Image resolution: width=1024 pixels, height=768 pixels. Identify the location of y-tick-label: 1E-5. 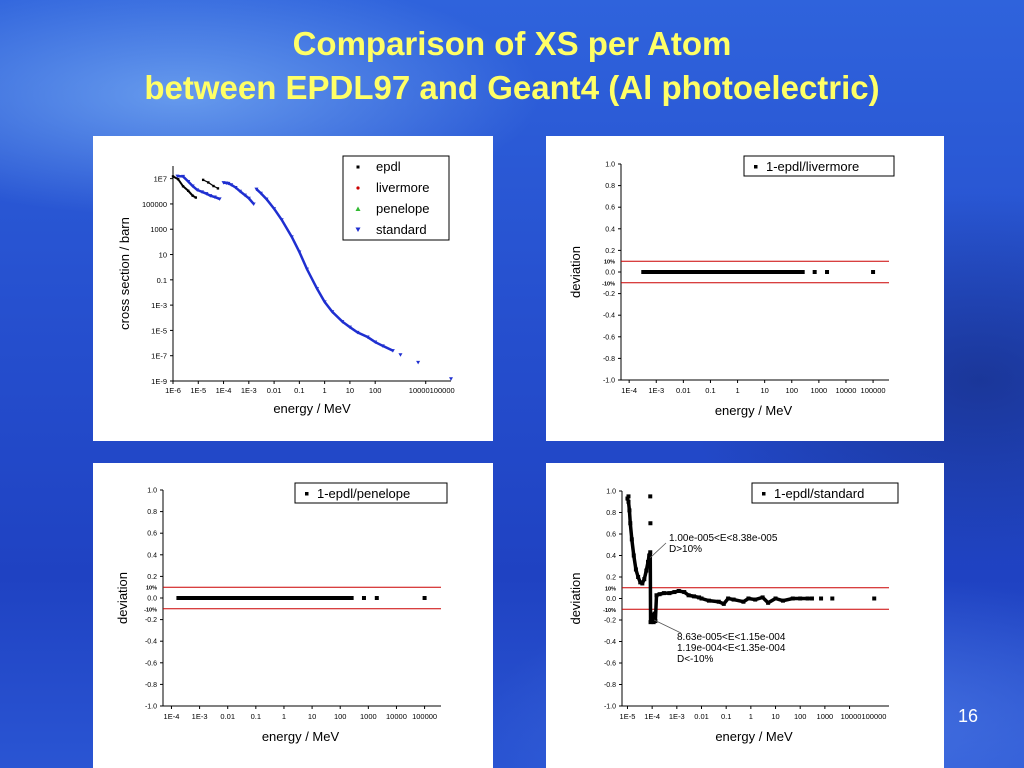
(159, 330).